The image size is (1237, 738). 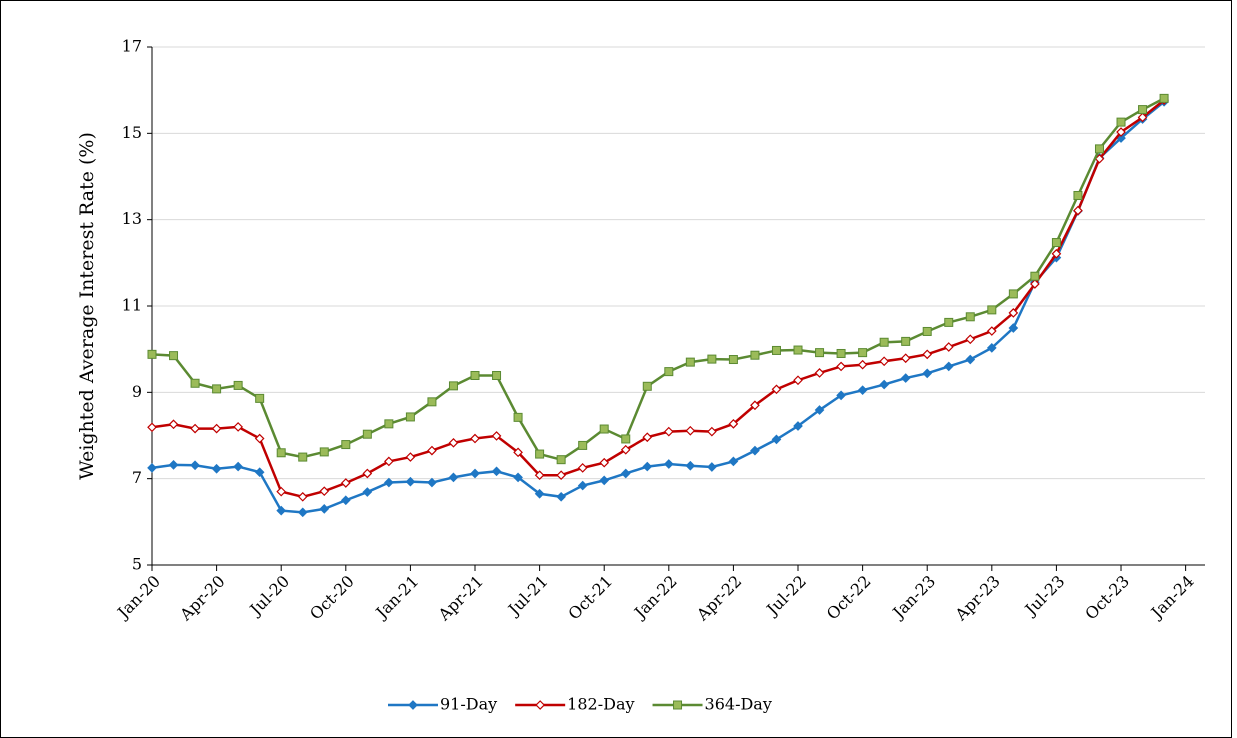 I want to click on y-tick-label: 7, so click(x=137, y=477).